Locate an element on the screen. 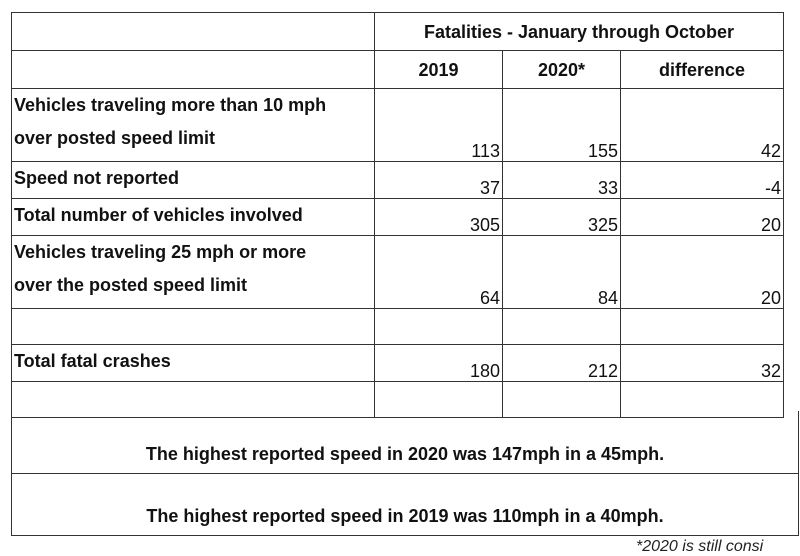 The width and height of the screenshot is (800, 556). value-2020: 325 is located at coordinates (561, 217).